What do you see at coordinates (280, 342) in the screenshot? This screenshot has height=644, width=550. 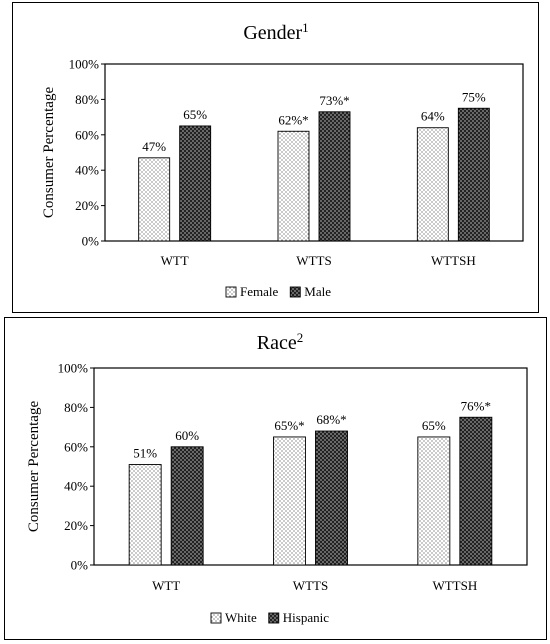 I see `chart-title: Race2` at bounding box center [280, 342].